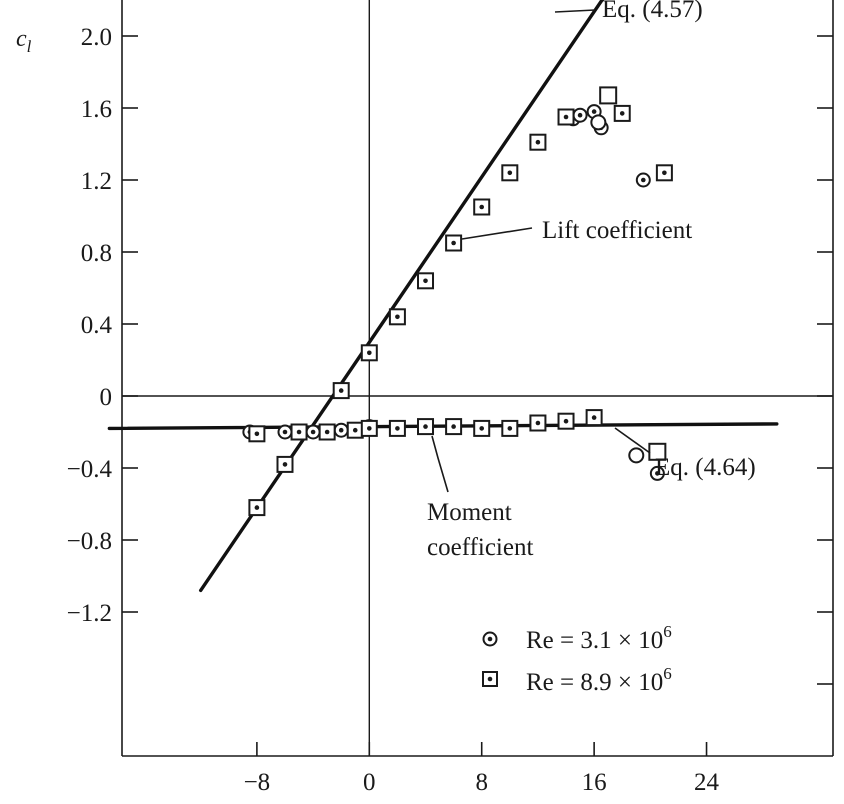  What do you see at coordinates (89, 541) in the screenshot?
I see `y-tick-label: −0.8` at bounding box center [89, 541].